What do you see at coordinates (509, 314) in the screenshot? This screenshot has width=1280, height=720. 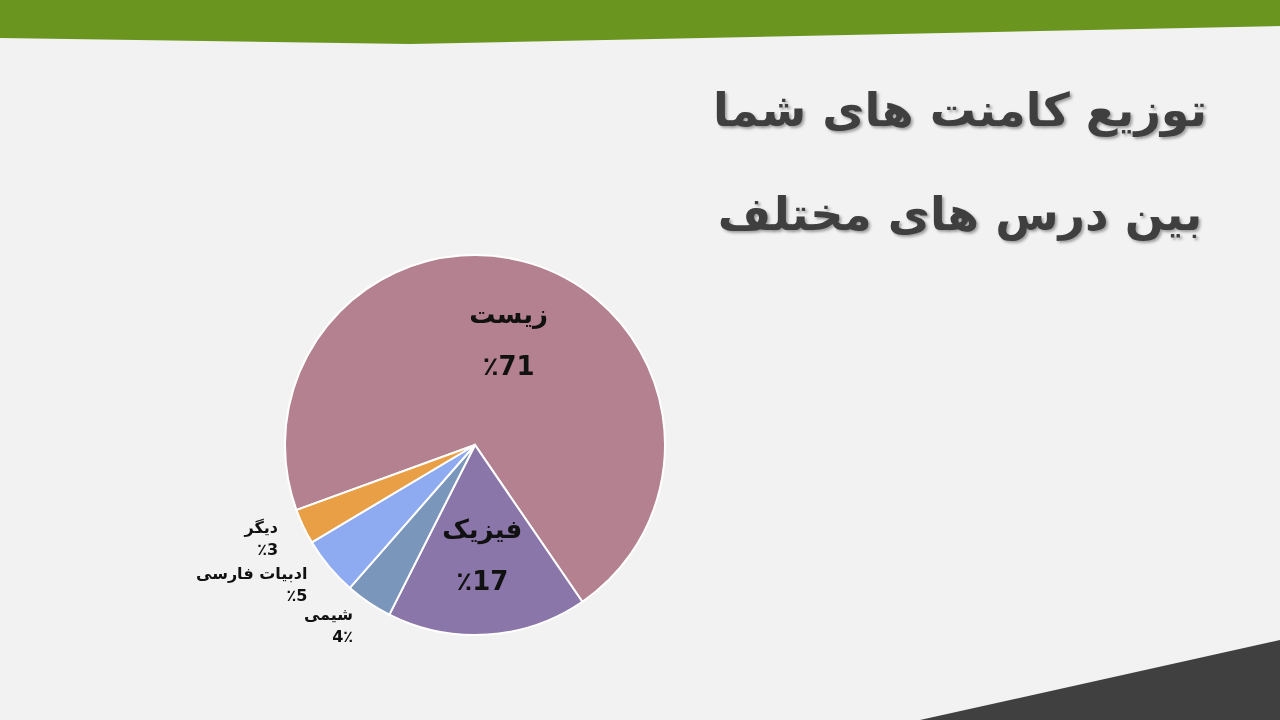 I see `slice-label: زیست` at bounding box center [509, 314].